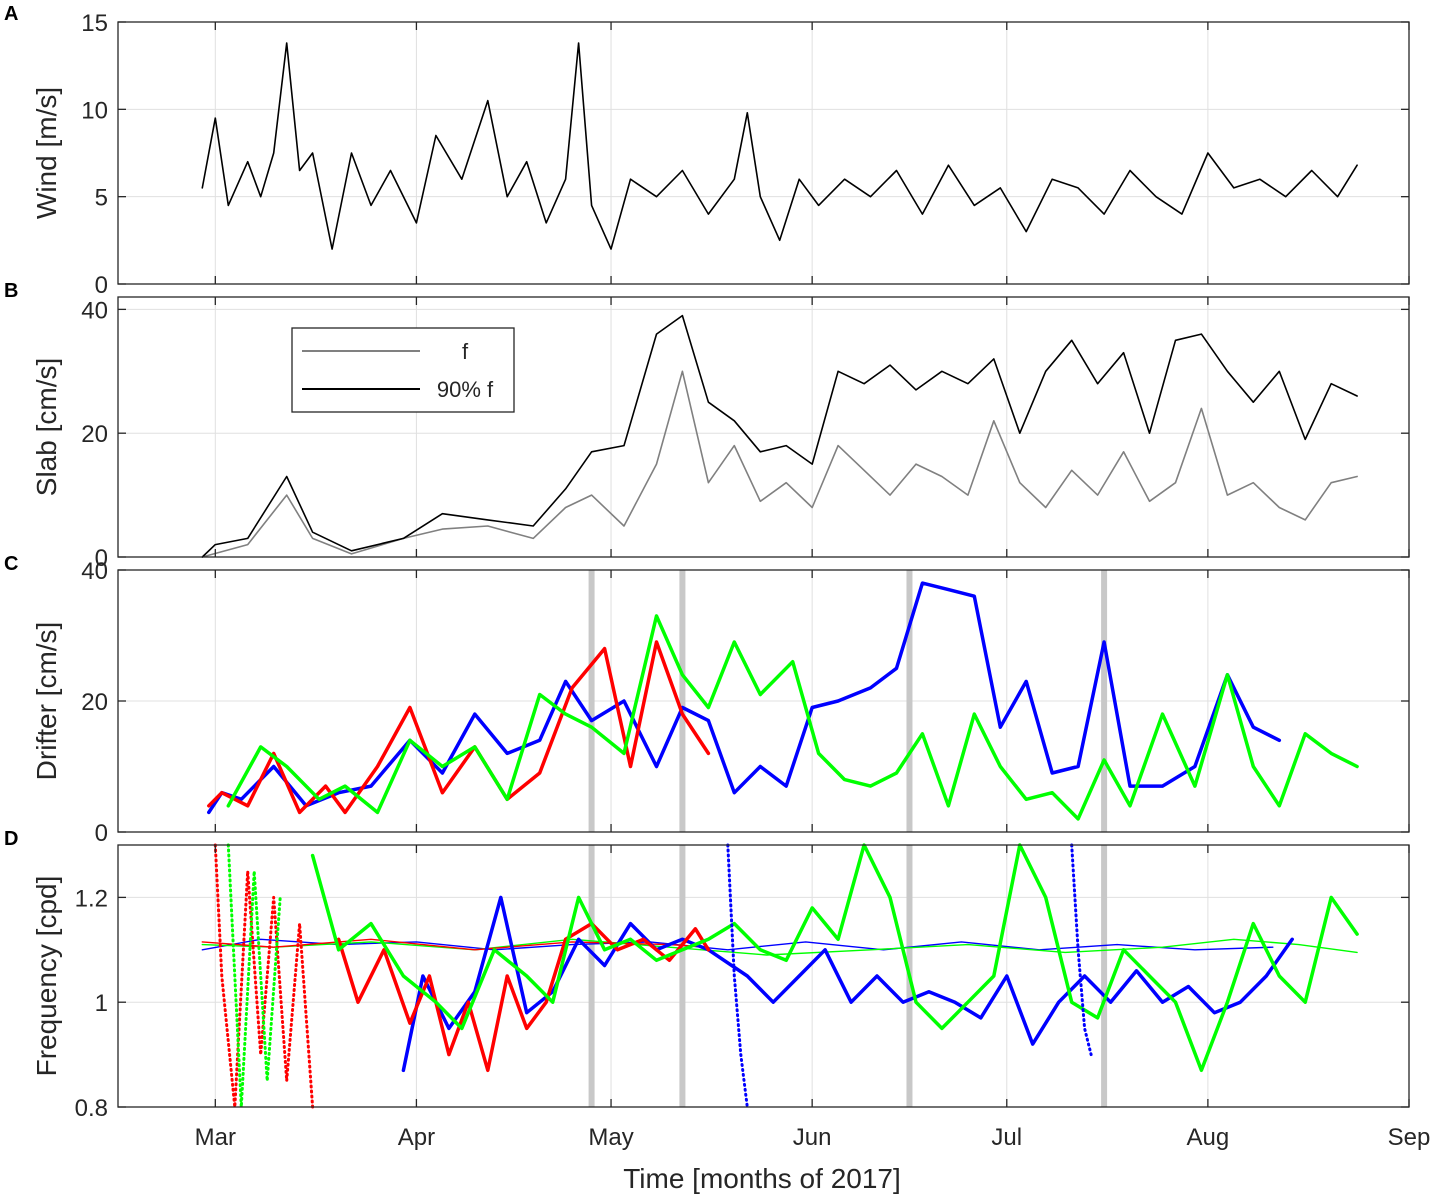  I want to click on legend: f 90% f, so click(403, 370).